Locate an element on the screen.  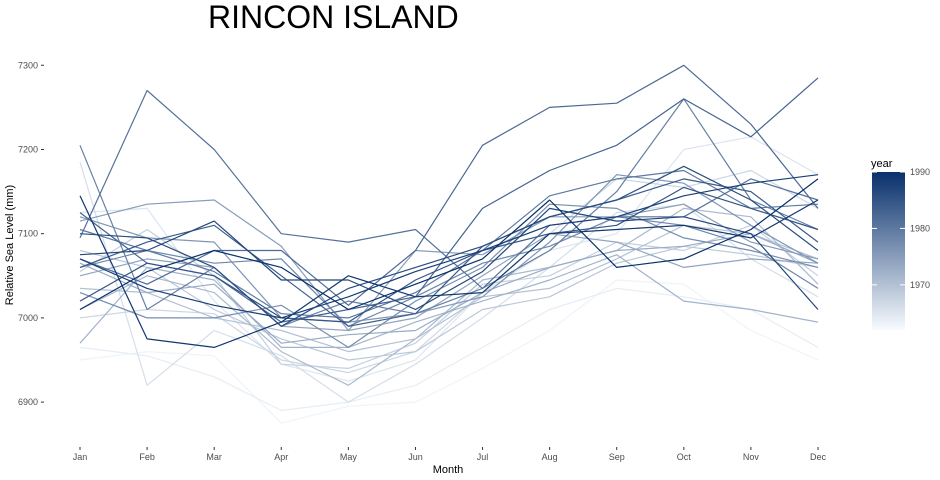
x-tick-label: May is located at coordinates (349, 457).